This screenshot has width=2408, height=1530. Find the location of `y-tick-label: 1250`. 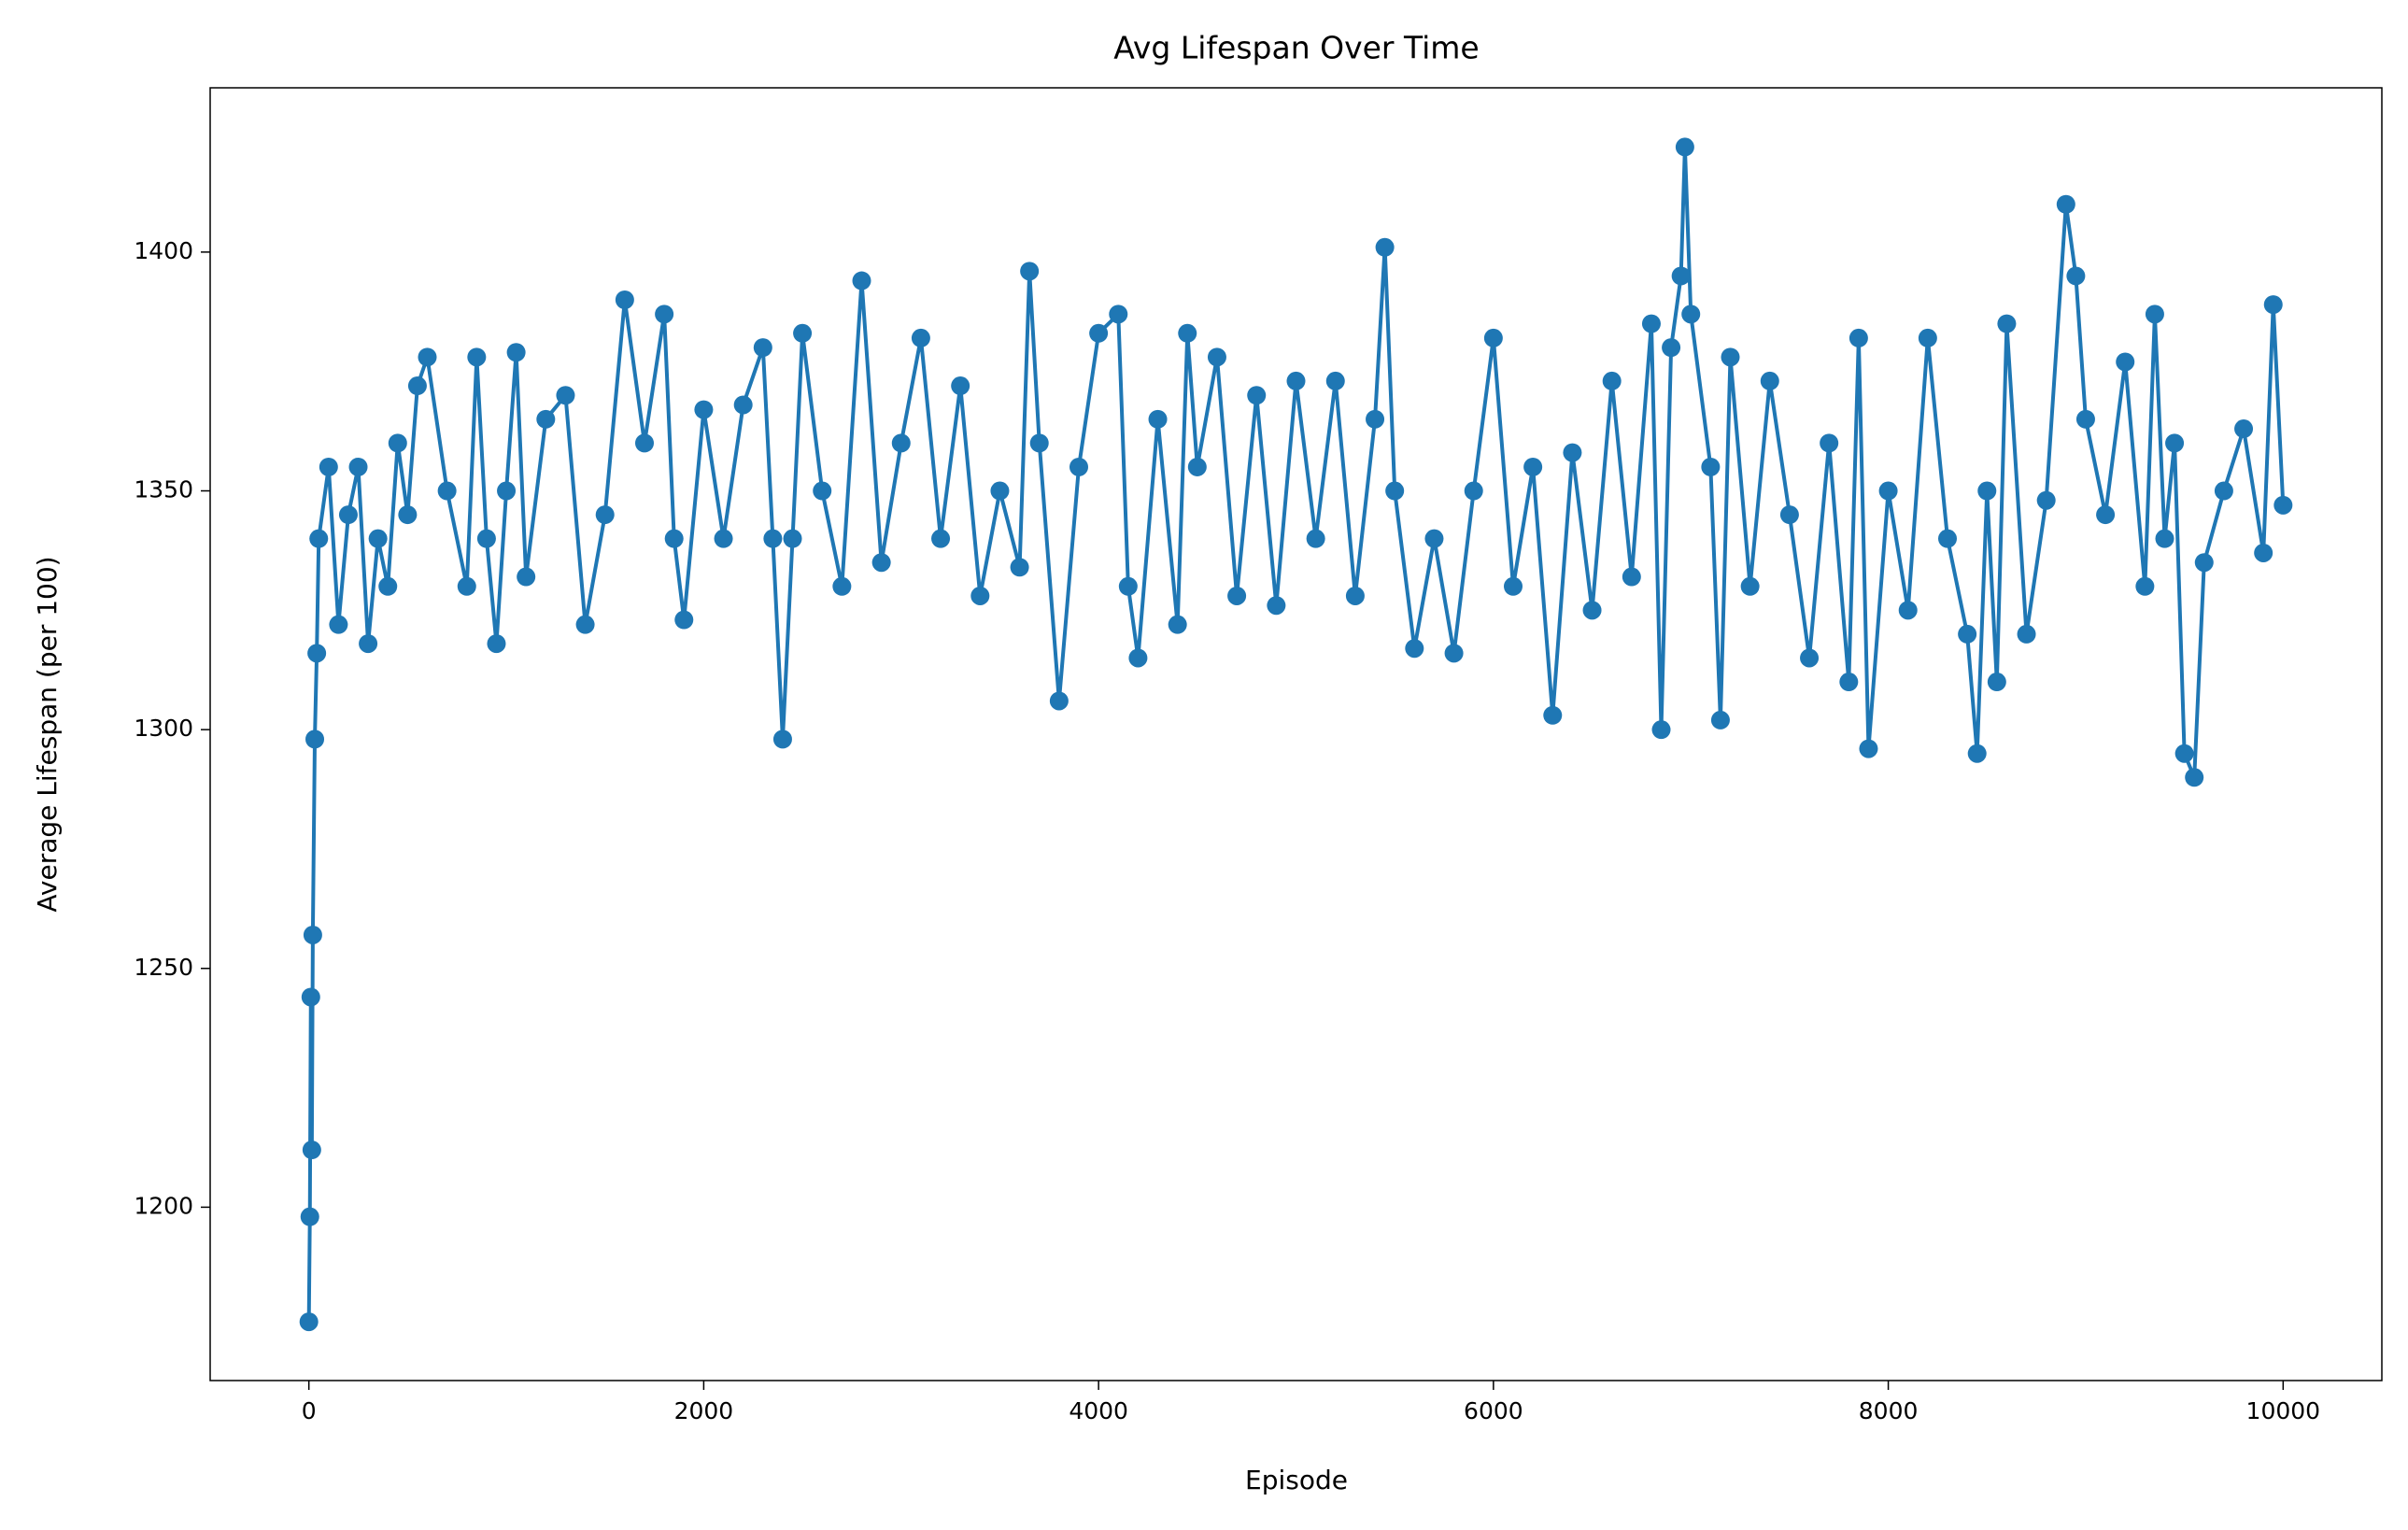

y-tick-label: 1250 is located at coordinates (163, 967).